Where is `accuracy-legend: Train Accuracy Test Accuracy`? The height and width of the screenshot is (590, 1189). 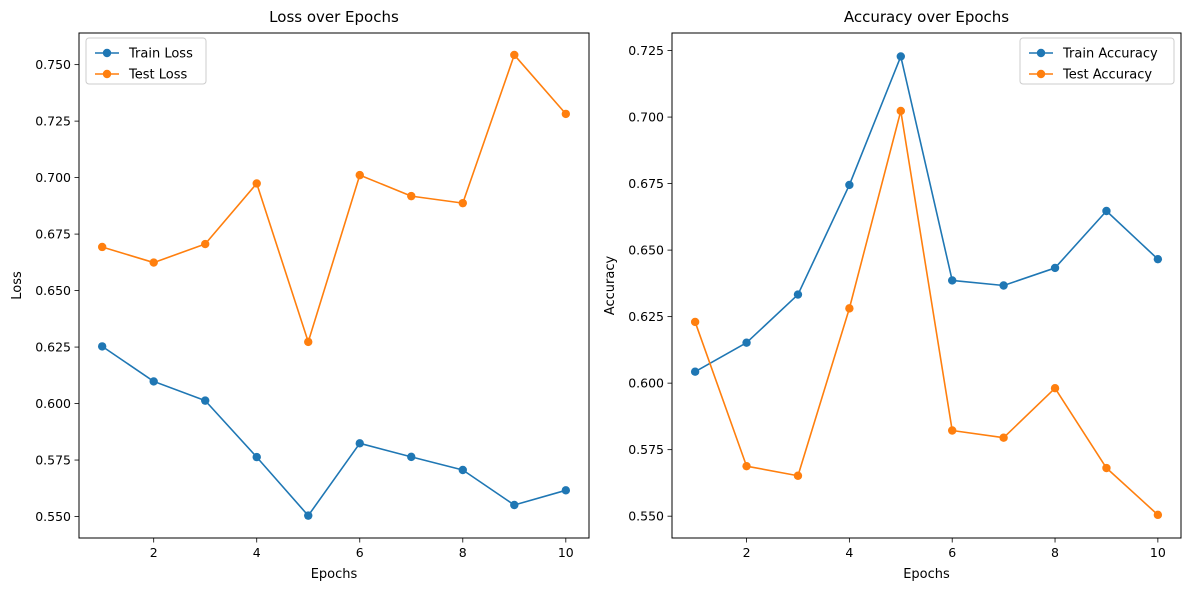 accuracy-legend: Train Accuracy Test Accuracy is located at coordinates (1097, 61).